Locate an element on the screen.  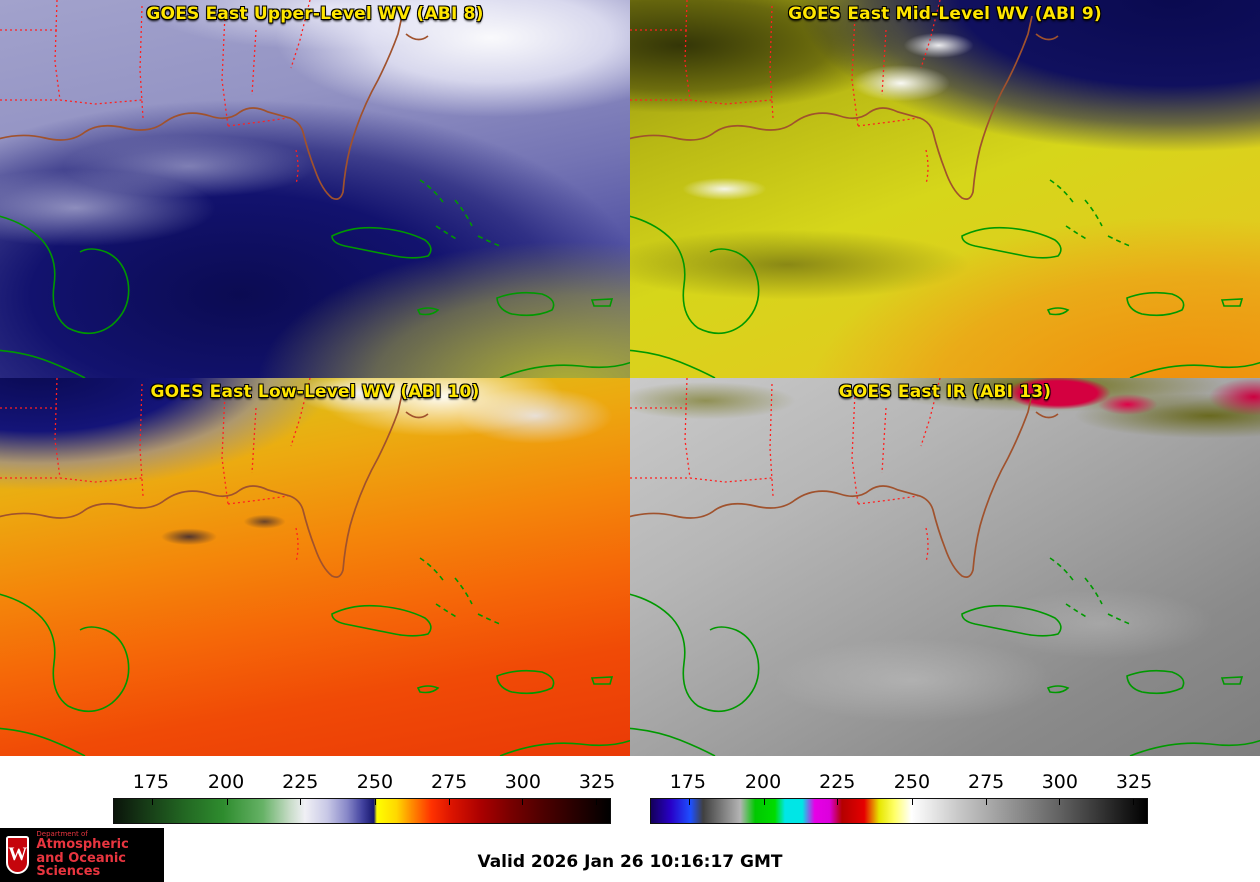
colorbar-wv: 175 200 225 250 275 300 325 is located at coordinates (364, 797).